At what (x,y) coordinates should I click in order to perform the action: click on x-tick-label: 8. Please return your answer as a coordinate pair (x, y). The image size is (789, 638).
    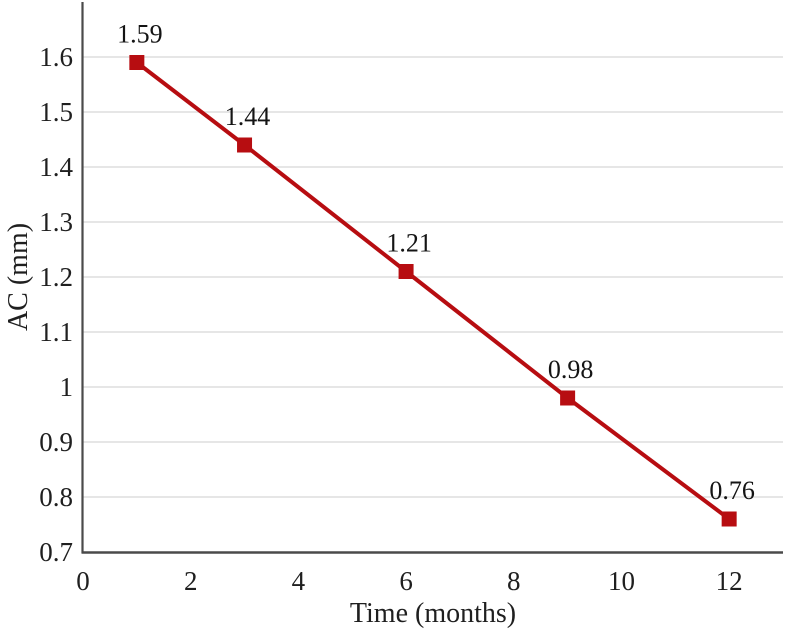
    Looking at the image, I should click on (514, 581).